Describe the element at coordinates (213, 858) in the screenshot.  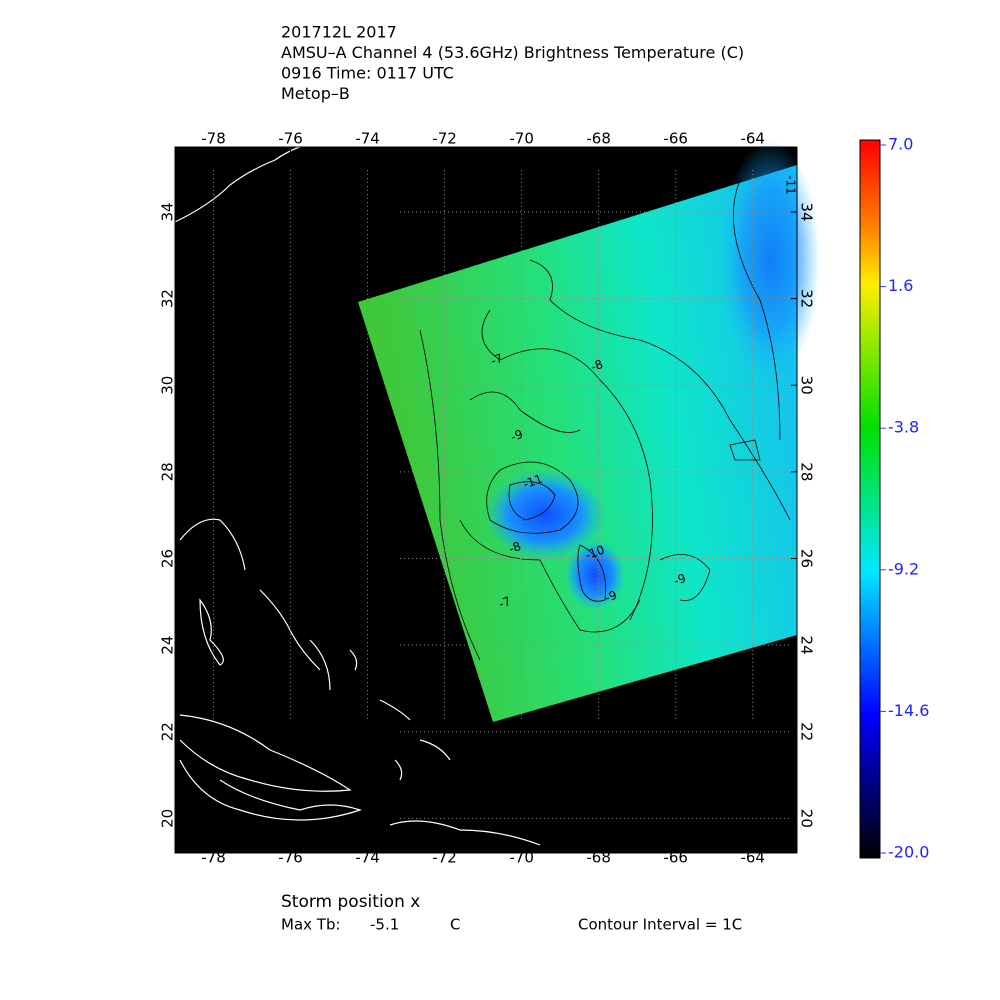
I see `lon-label-bottom: -78` at that location.